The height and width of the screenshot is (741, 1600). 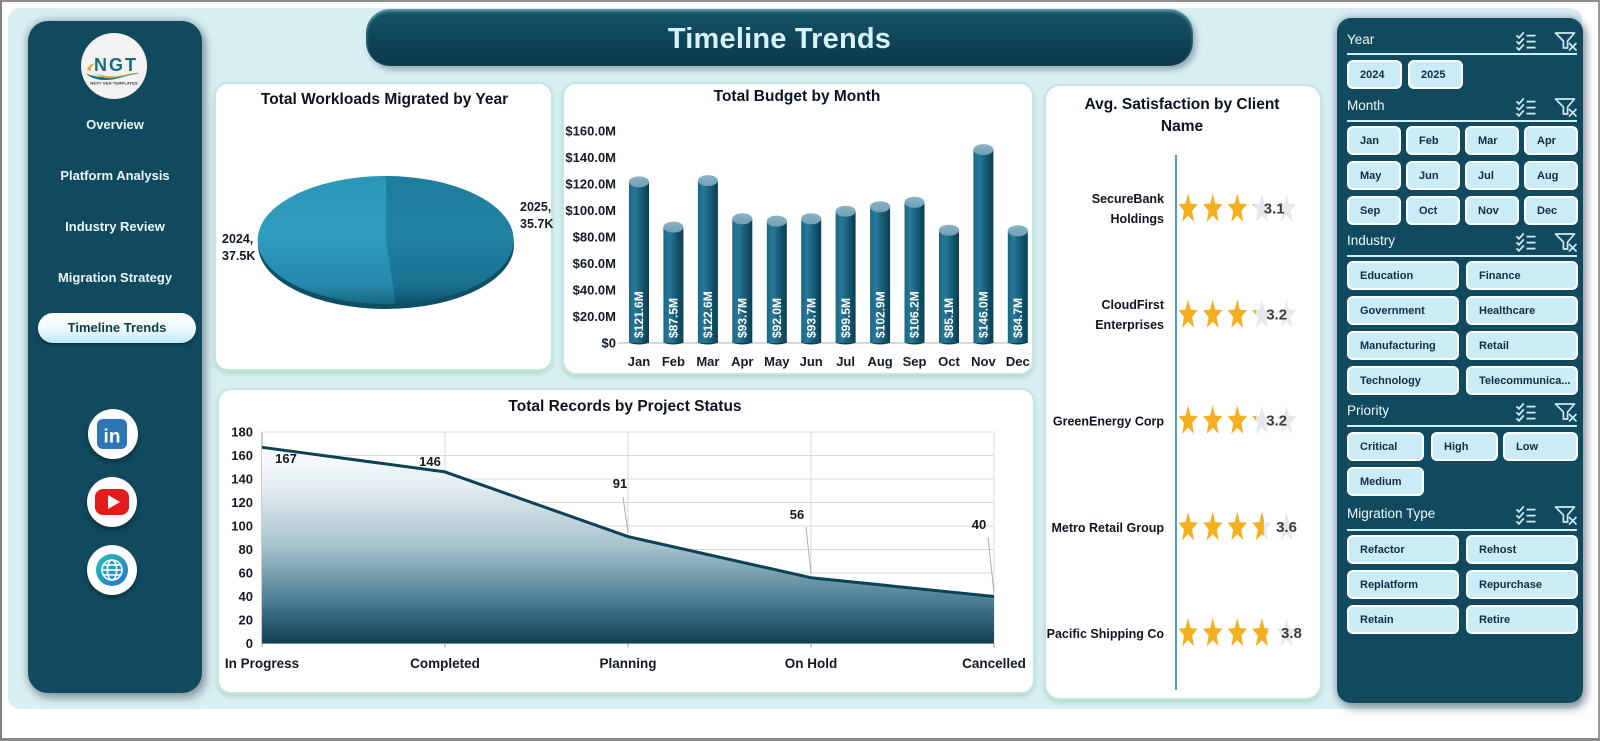 I want to click on svg-text: Pacific Shipping Co, so click(x=1106, y=634).